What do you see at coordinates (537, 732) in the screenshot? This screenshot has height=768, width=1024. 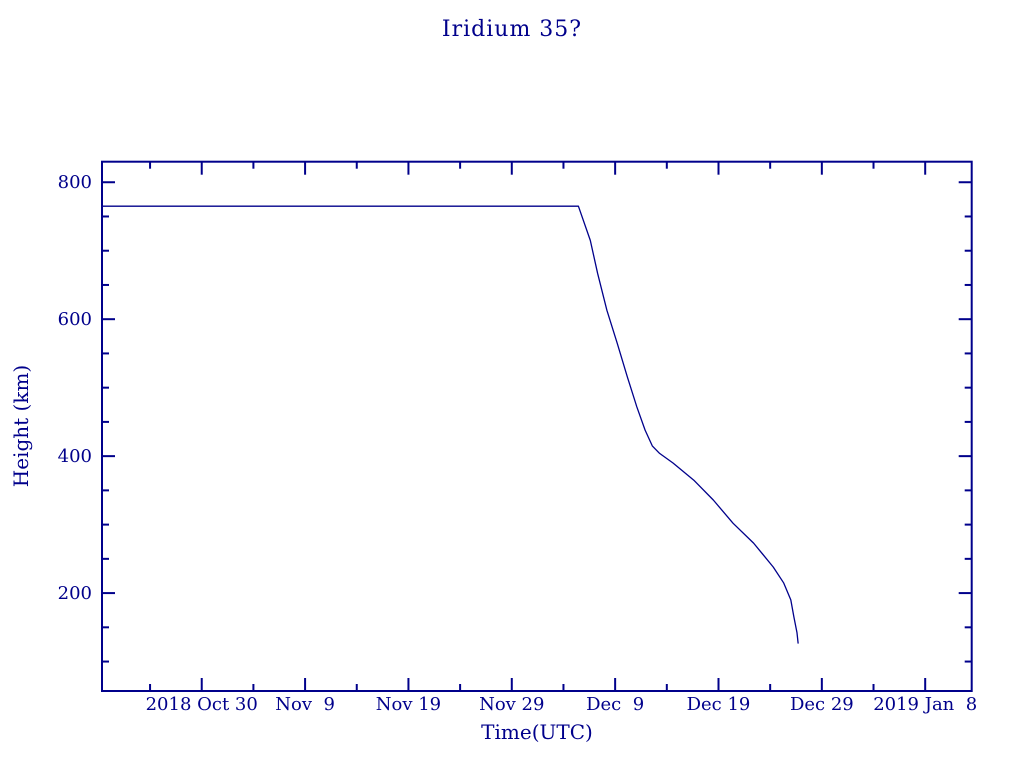 I see `x-axis-title: Time(UTC)` at bounding box center [537, 732].